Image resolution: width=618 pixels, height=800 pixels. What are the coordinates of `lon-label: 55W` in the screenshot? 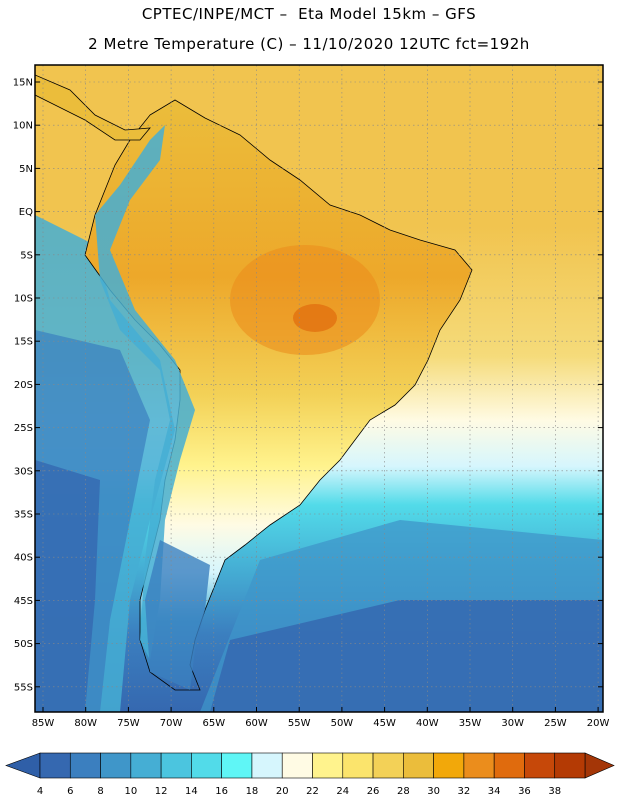 It's located at (299, 723).